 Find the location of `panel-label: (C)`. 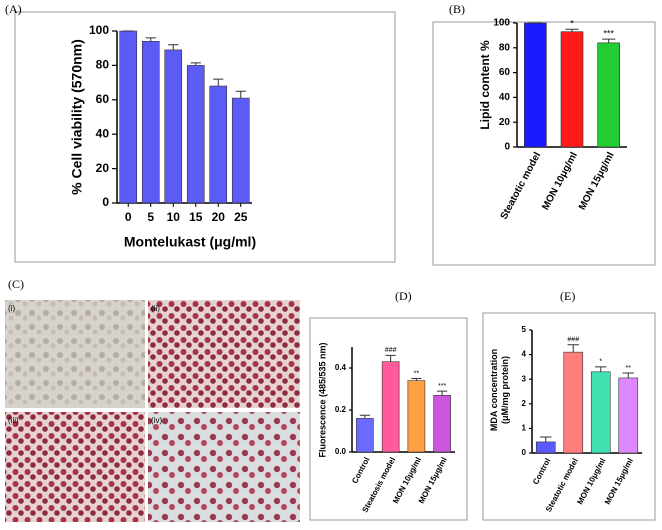

panel-label: (C) is located at coordinates (16, 284).